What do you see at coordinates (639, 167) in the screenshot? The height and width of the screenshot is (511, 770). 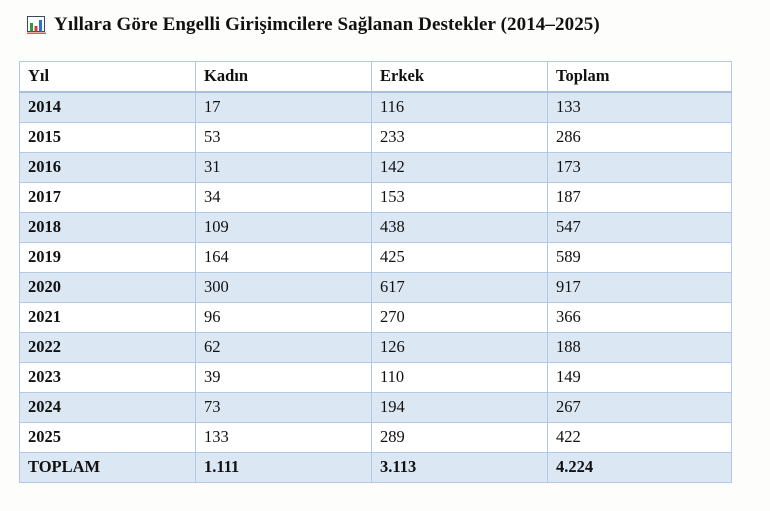 I see `cell-total: 173` at bounding box center [639, 167].